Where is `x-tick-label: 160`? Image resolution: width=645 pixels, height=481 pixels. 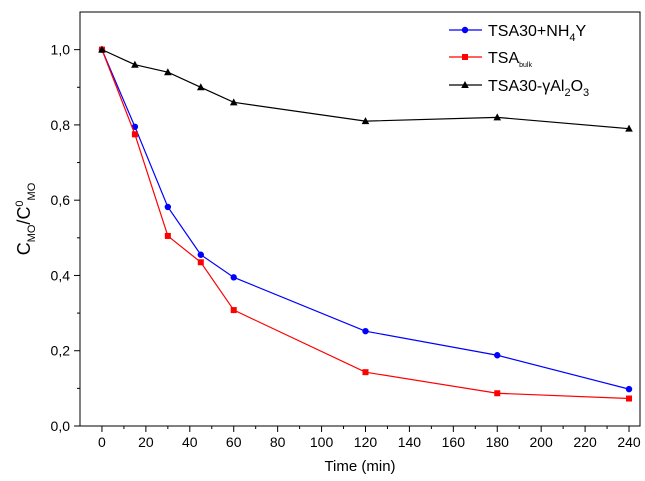 x-tick-label: 160 is located at coordinates (454, 442).